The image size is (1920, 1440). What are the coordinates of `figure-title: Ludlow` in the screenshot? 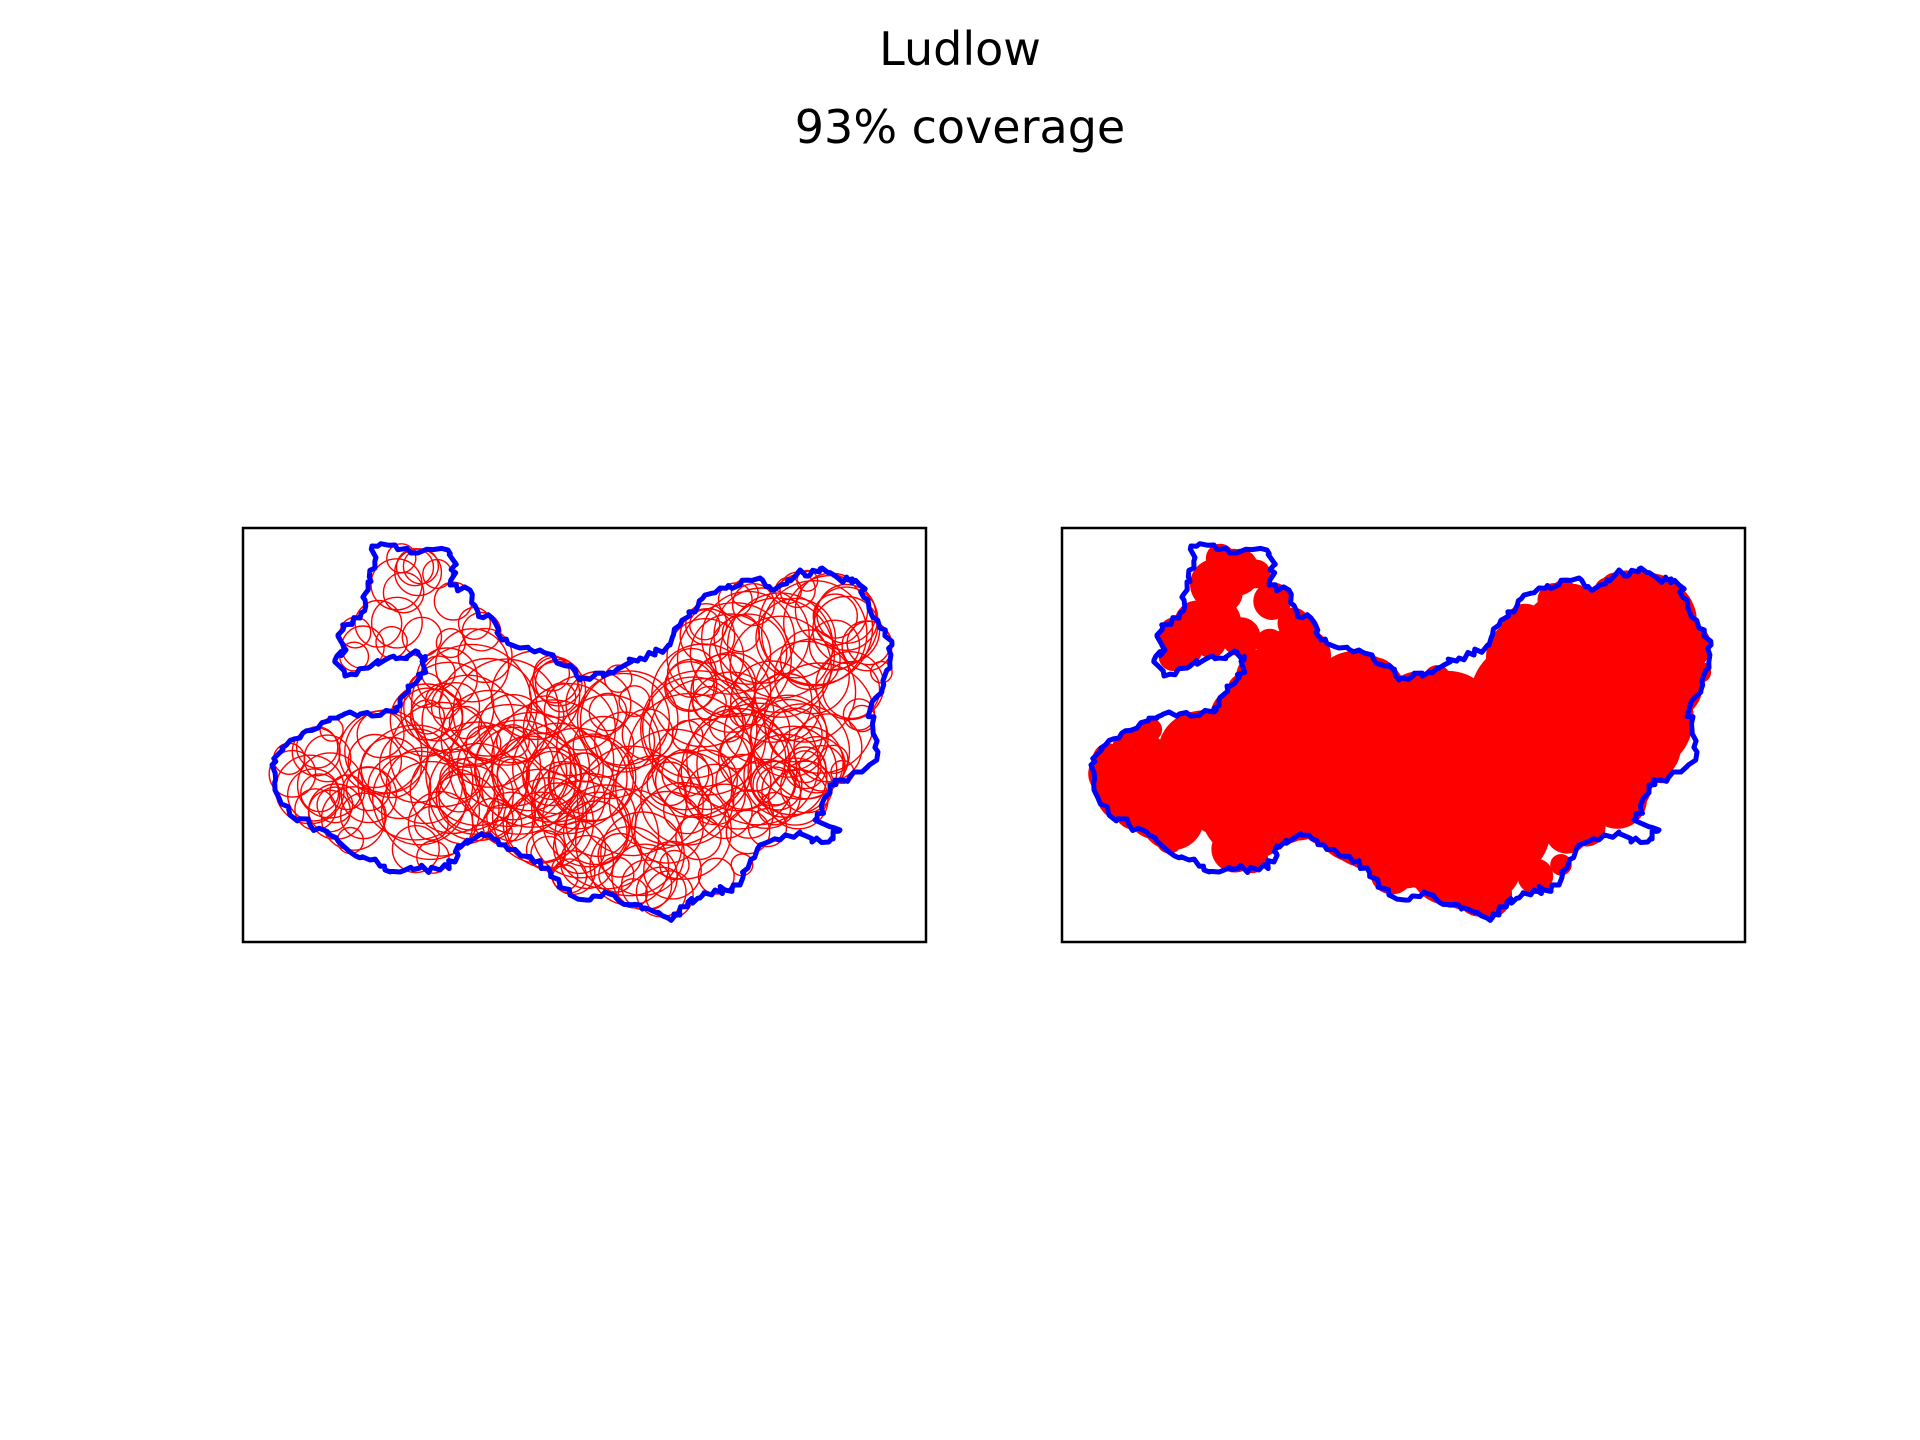 It's located at (960, 49).